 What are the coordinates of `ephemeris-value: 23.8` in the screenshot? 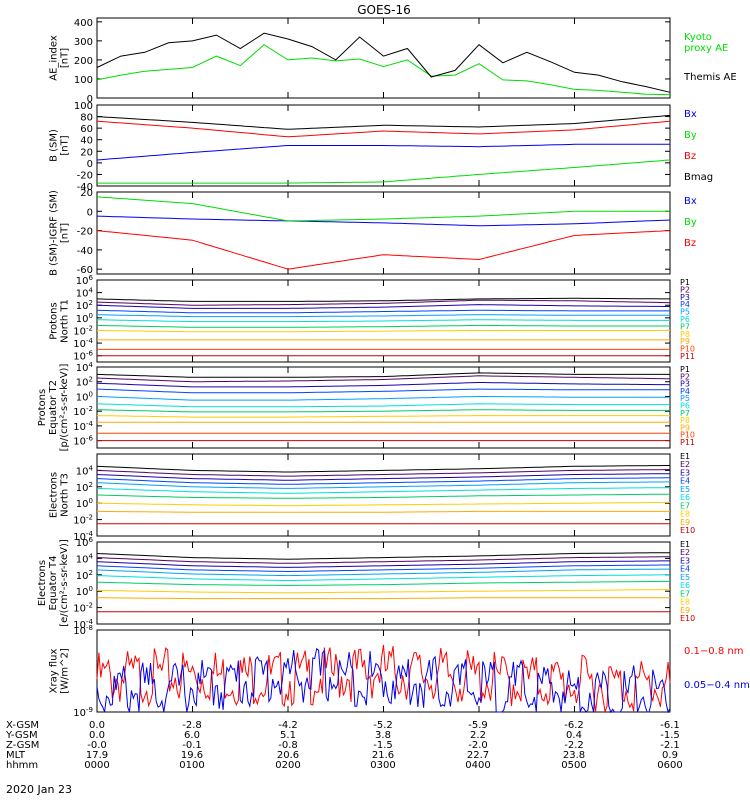 It's located at (574, 755).